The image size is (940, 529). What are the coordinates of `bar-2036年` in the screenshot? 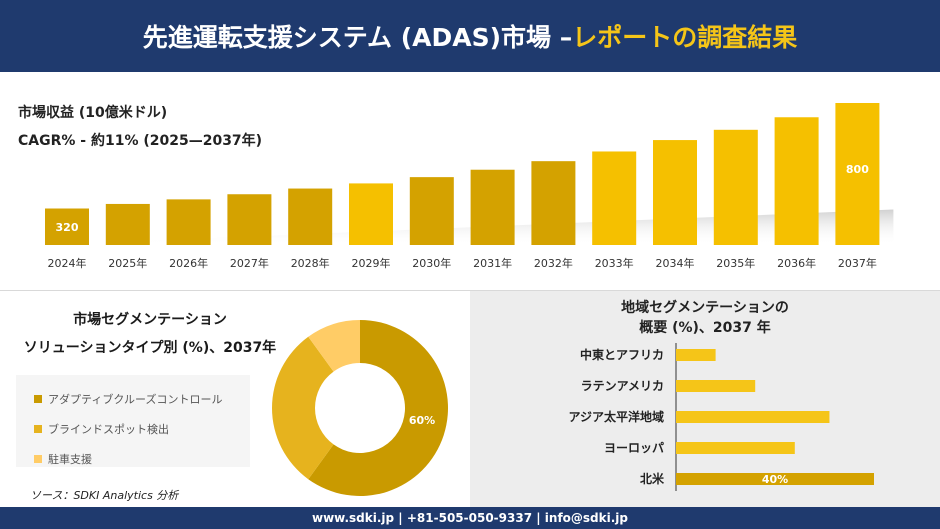 It's located at (796, 181).